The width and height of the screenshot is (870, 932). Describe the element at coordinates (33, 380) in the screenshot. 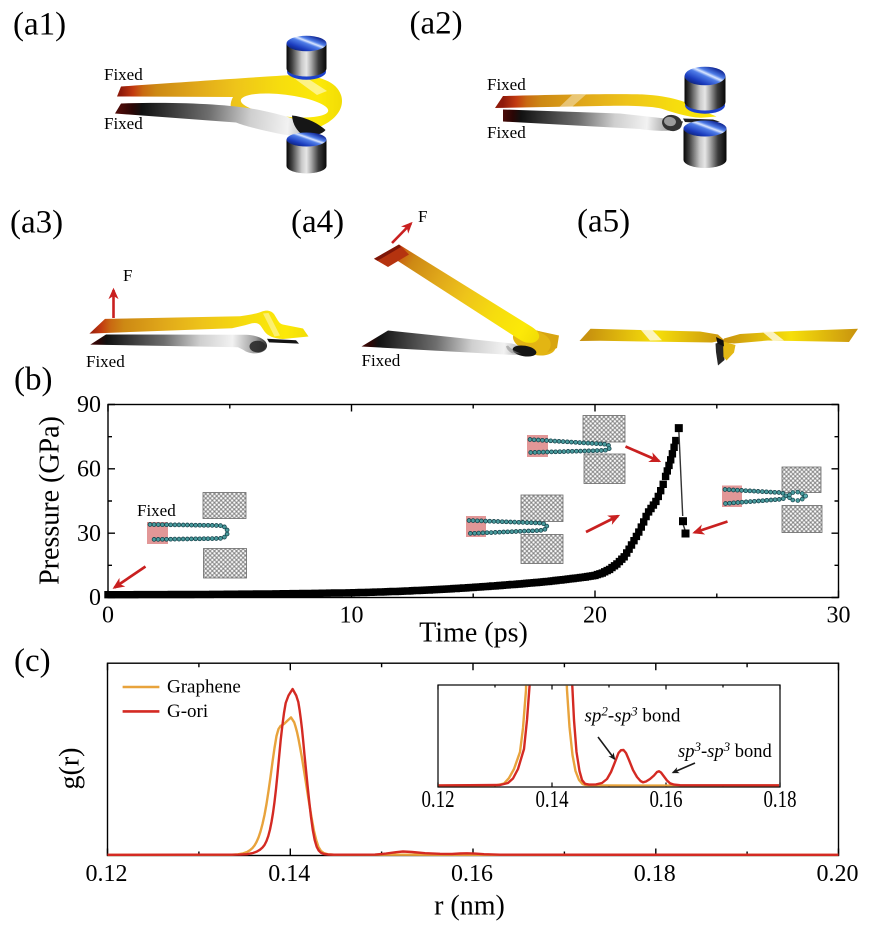

I see `svg-text: (b)` at that location.